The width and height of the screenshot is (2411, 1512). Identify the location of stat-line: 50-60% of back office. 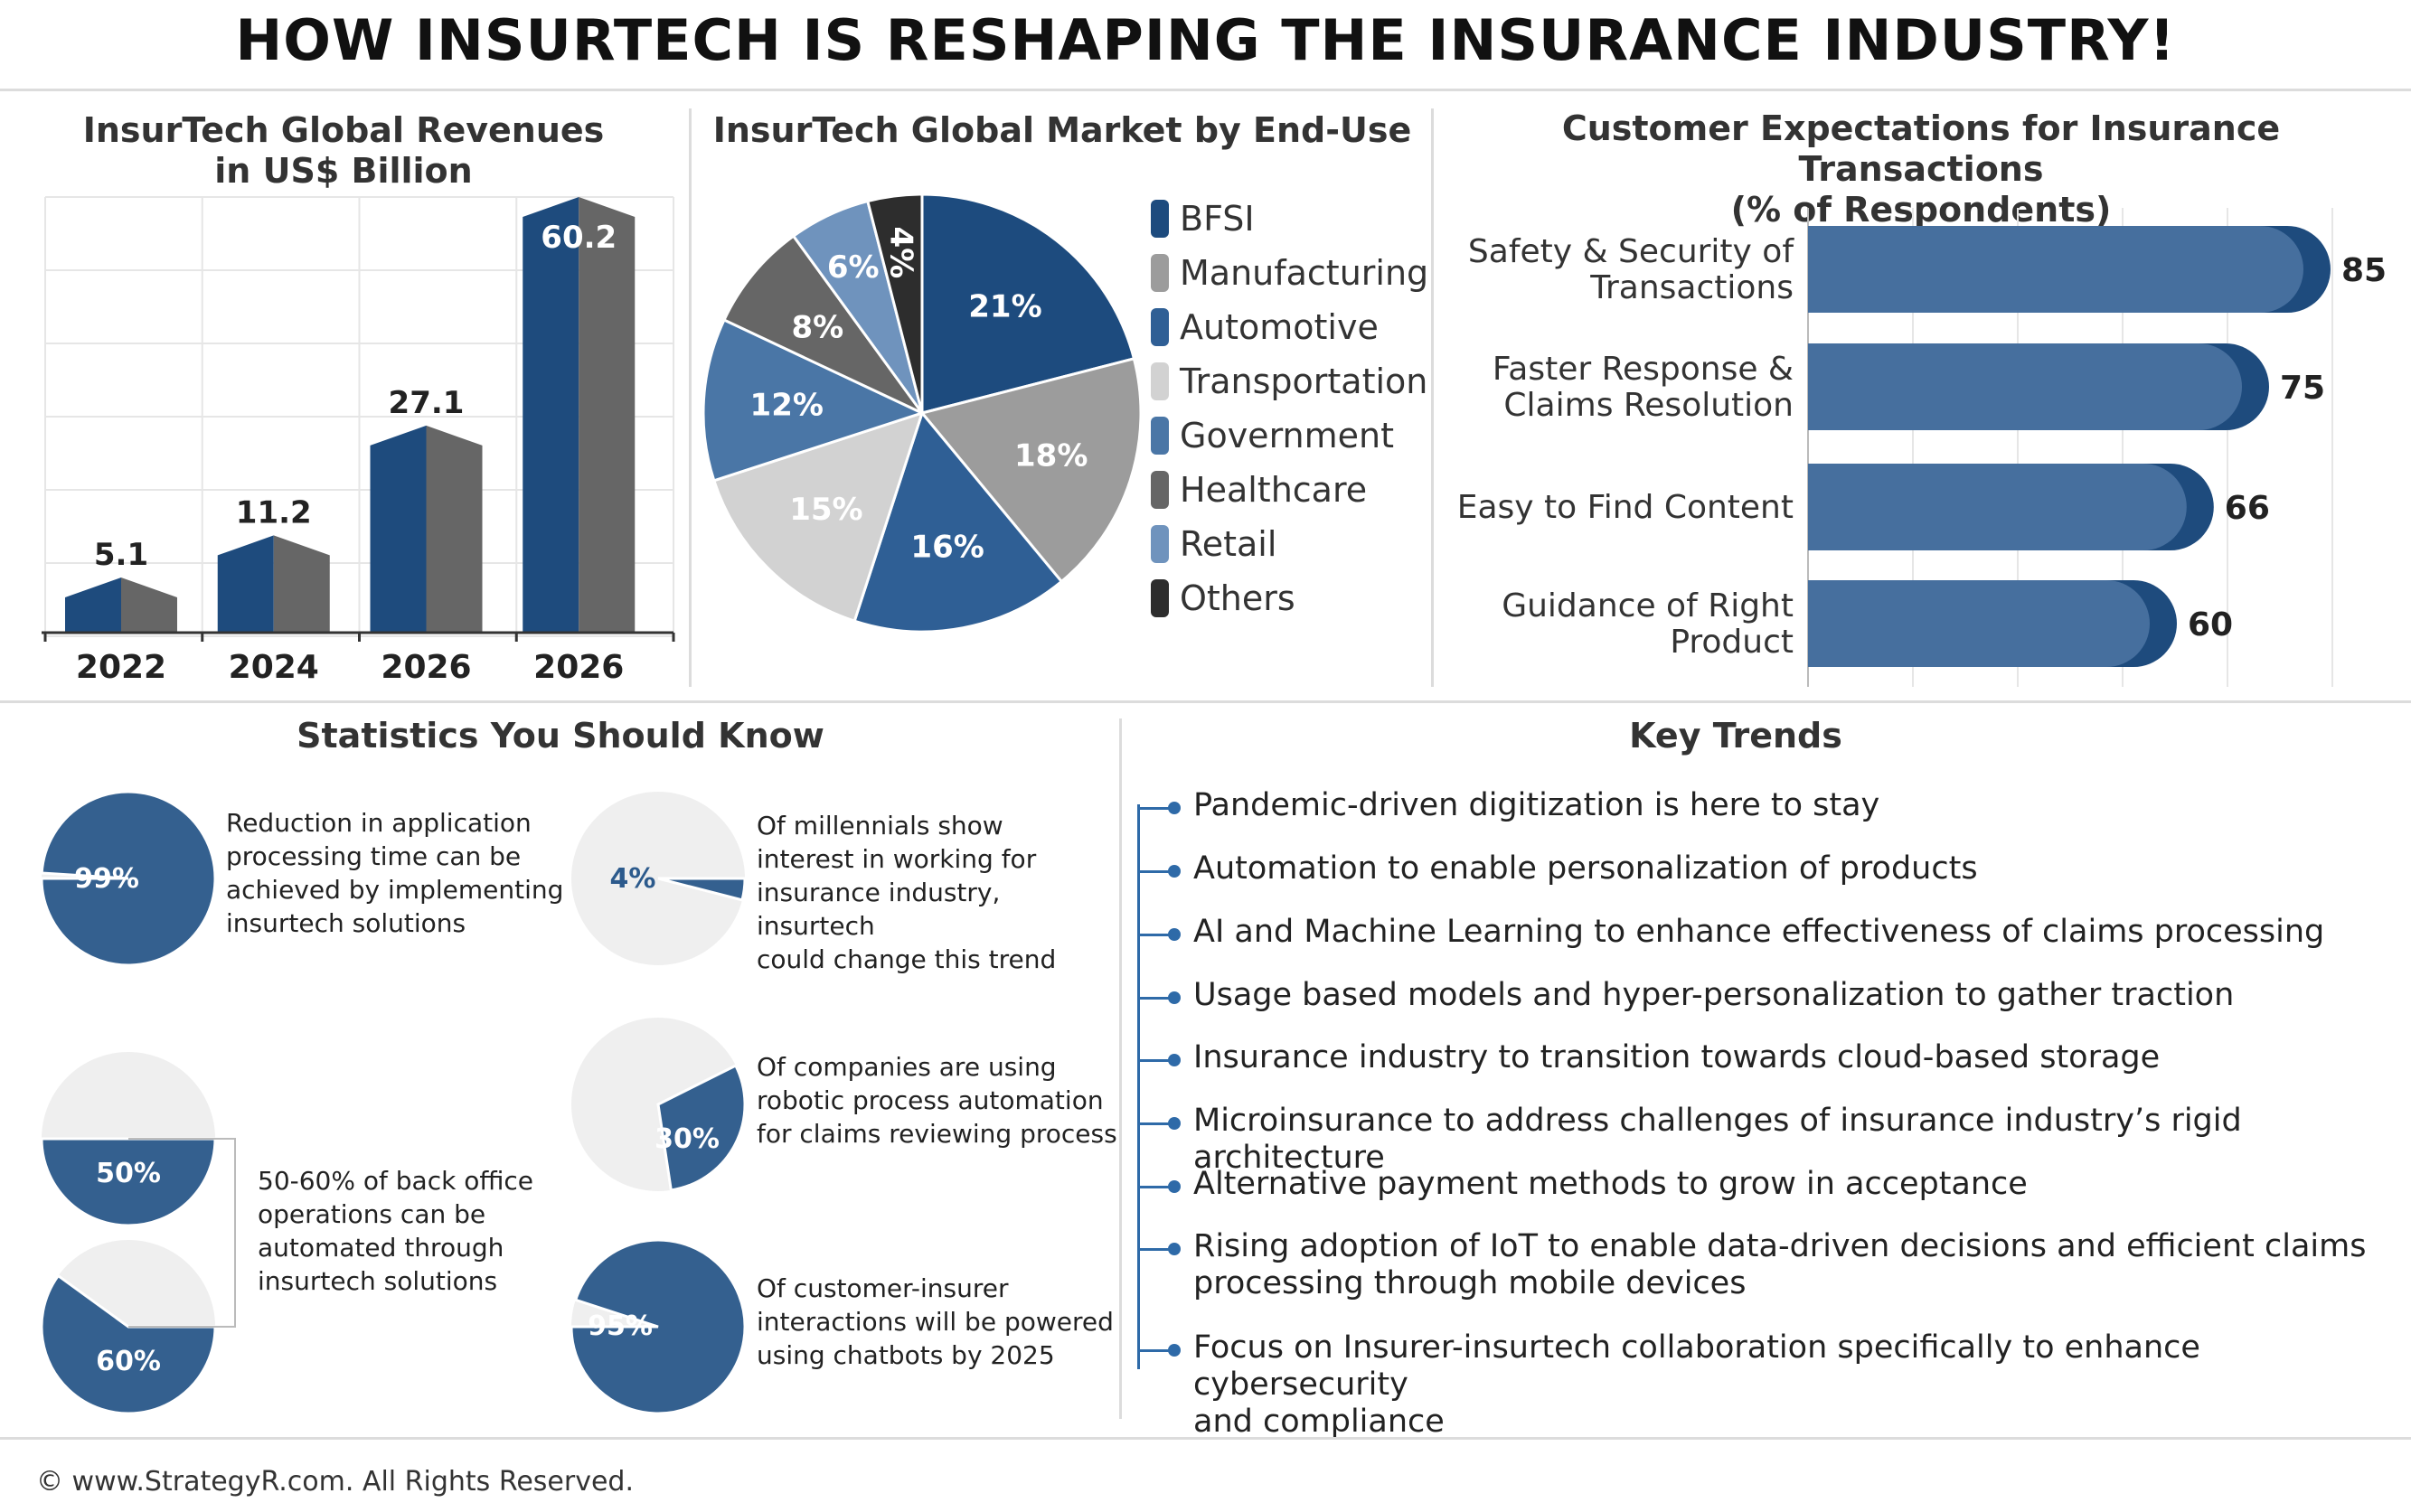
(396, 1181).